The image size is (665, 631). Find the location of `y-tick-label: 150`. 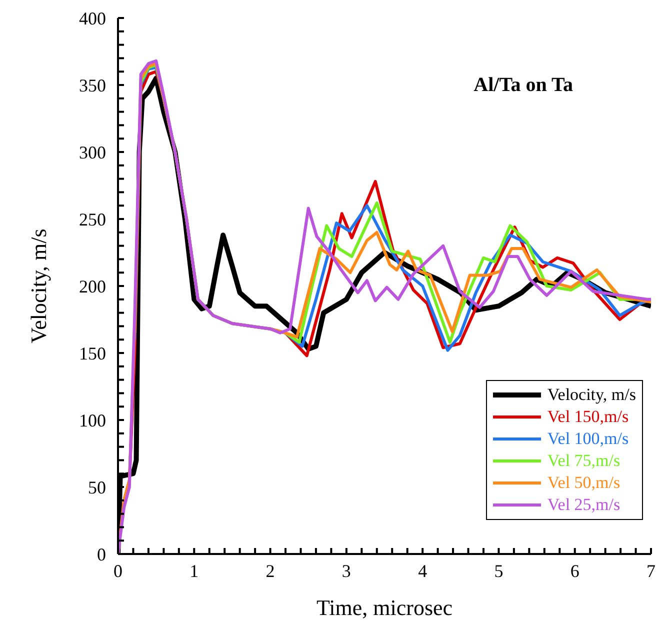

y-tick-label: 150 is located at coordinates (92, 353).